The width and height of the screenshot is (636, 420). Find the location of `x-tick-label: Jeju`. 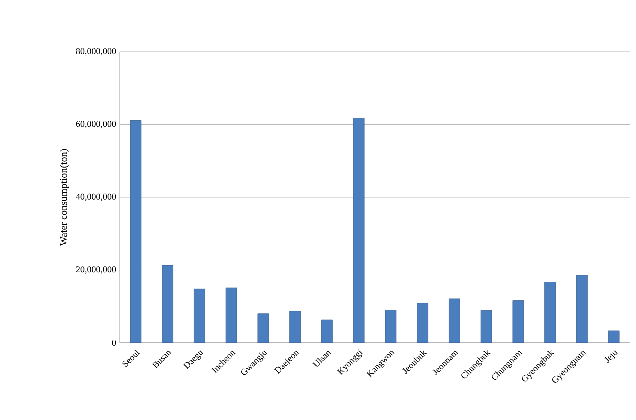

x-tick-label: Jeju is located at coordinates (611, 357).